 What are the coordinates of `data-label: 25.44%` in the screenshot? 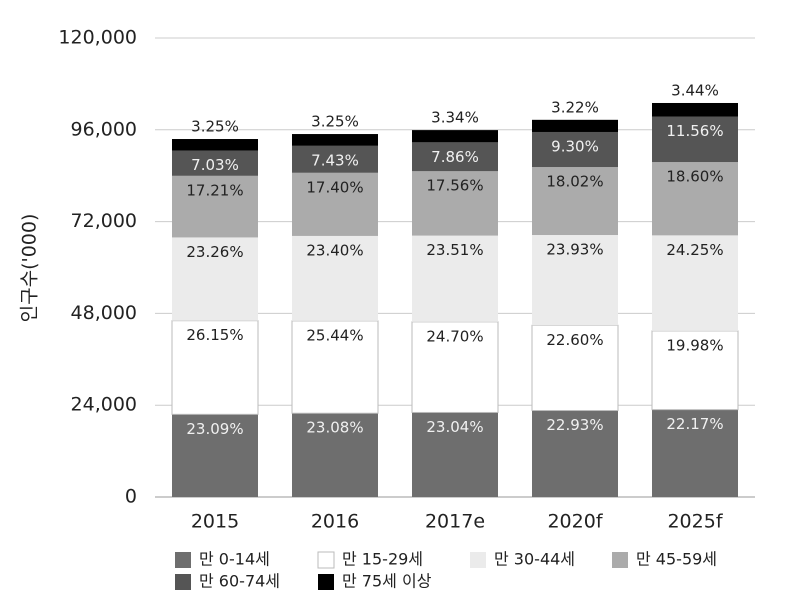 It's located at (334, 335).